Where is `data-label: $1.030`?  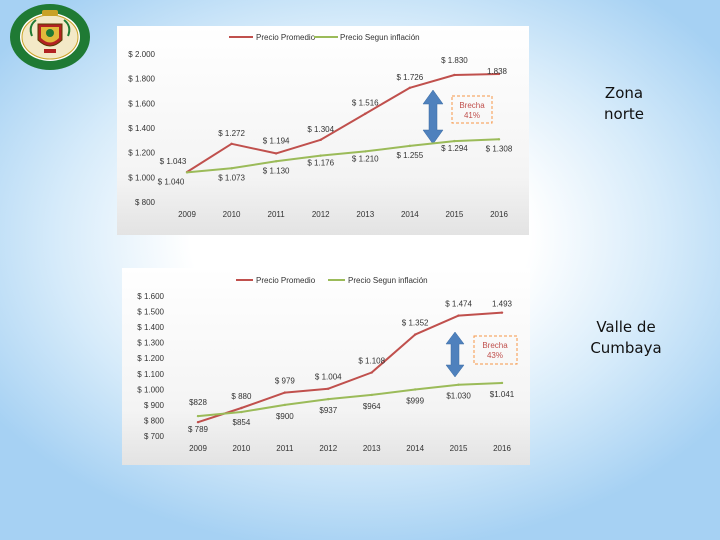 data-label: $1.030 is located at coordinates (458, 396).